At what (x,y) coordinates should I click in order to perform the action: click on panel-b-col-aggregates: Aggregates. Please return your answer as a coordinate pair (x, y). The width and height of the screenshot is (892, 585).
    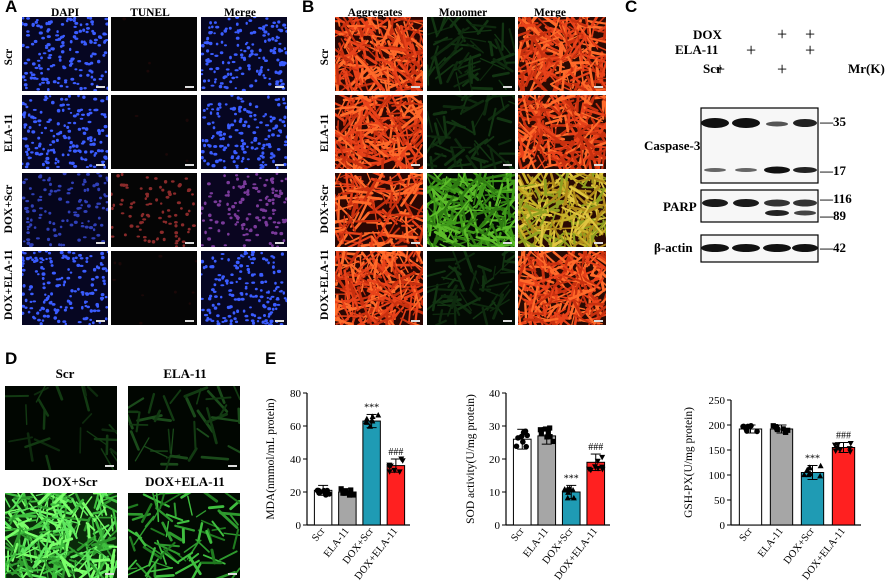
    Looking at the image, I should click on (375, 13).